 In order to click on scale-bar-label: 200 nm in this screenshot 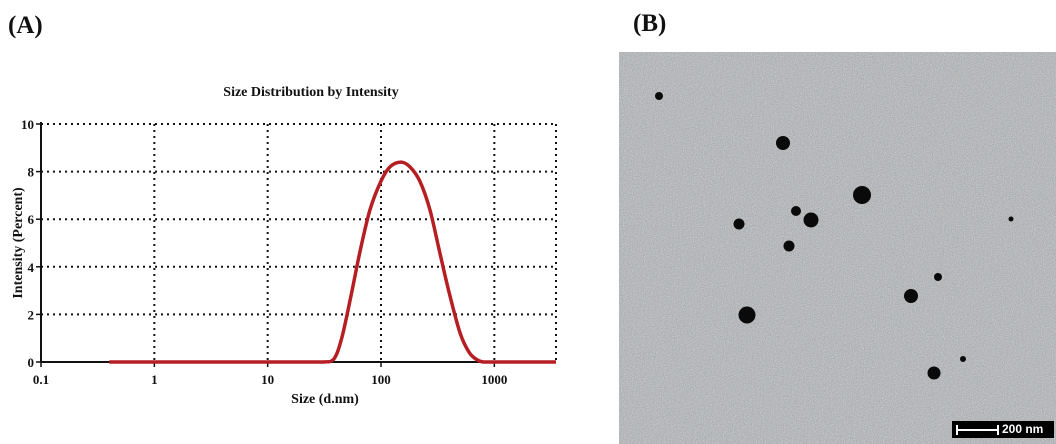, I will do `click(1023, 429)`.